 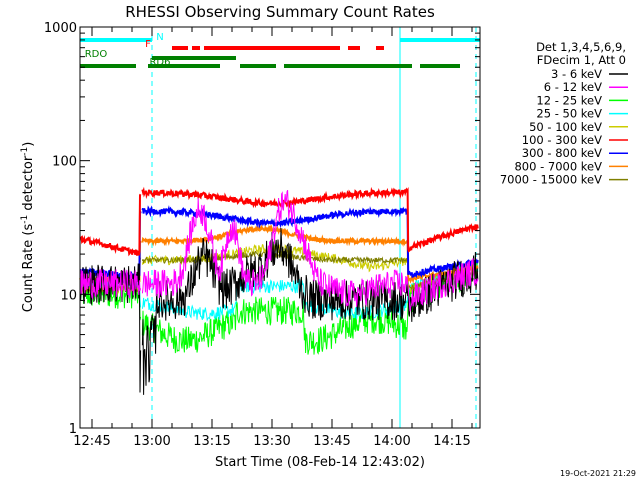 I want to click on x-tick-label: 13:30, so click(x=271, y=441).